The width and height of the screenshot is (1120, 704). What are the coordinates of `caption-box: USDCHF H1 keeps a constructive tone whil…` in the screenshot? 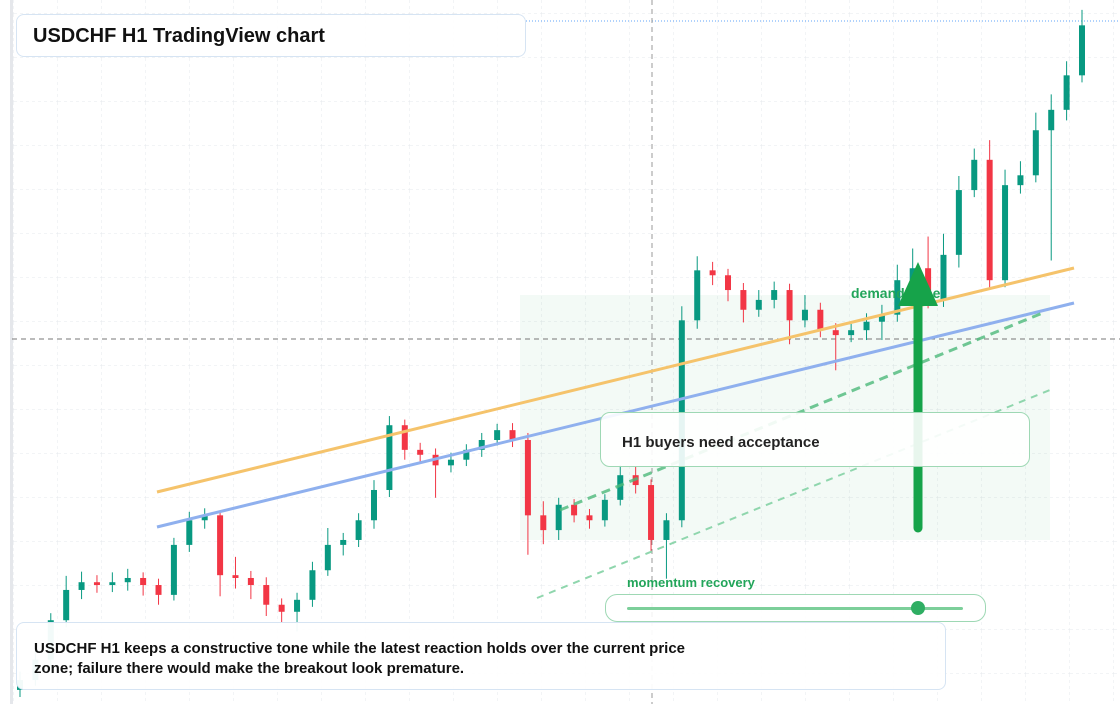 It's located at (481, 656).